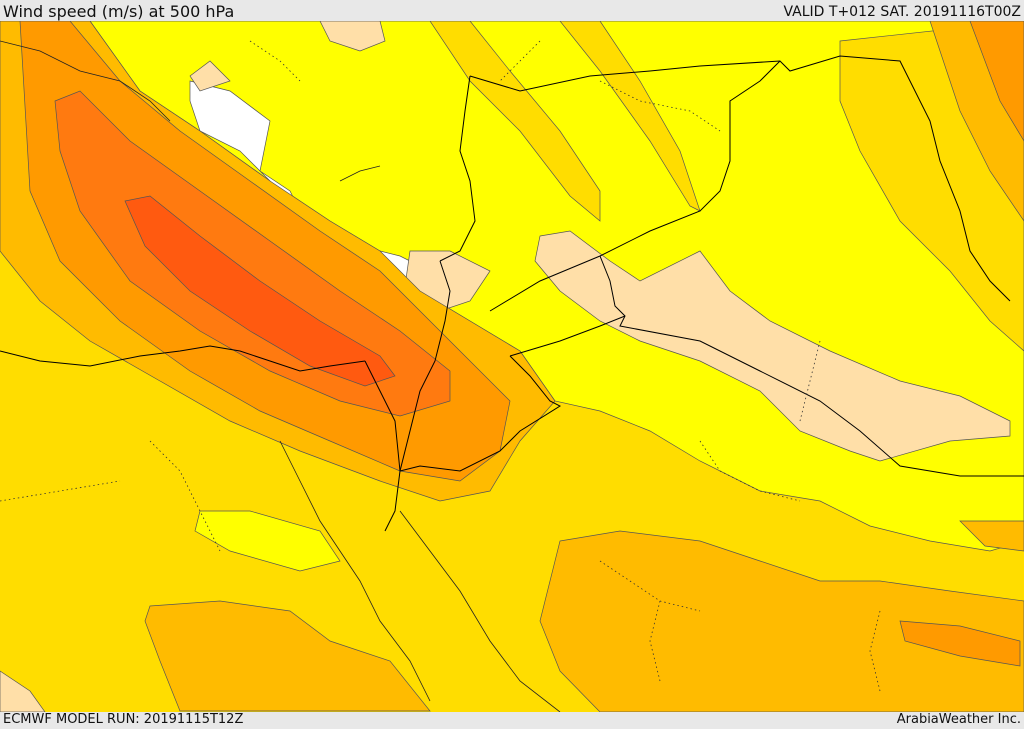 This screenshot has width=1024, height=729. Describe the element at coordinates (772, 346) in the screenshot. I see `field-light` at that location.